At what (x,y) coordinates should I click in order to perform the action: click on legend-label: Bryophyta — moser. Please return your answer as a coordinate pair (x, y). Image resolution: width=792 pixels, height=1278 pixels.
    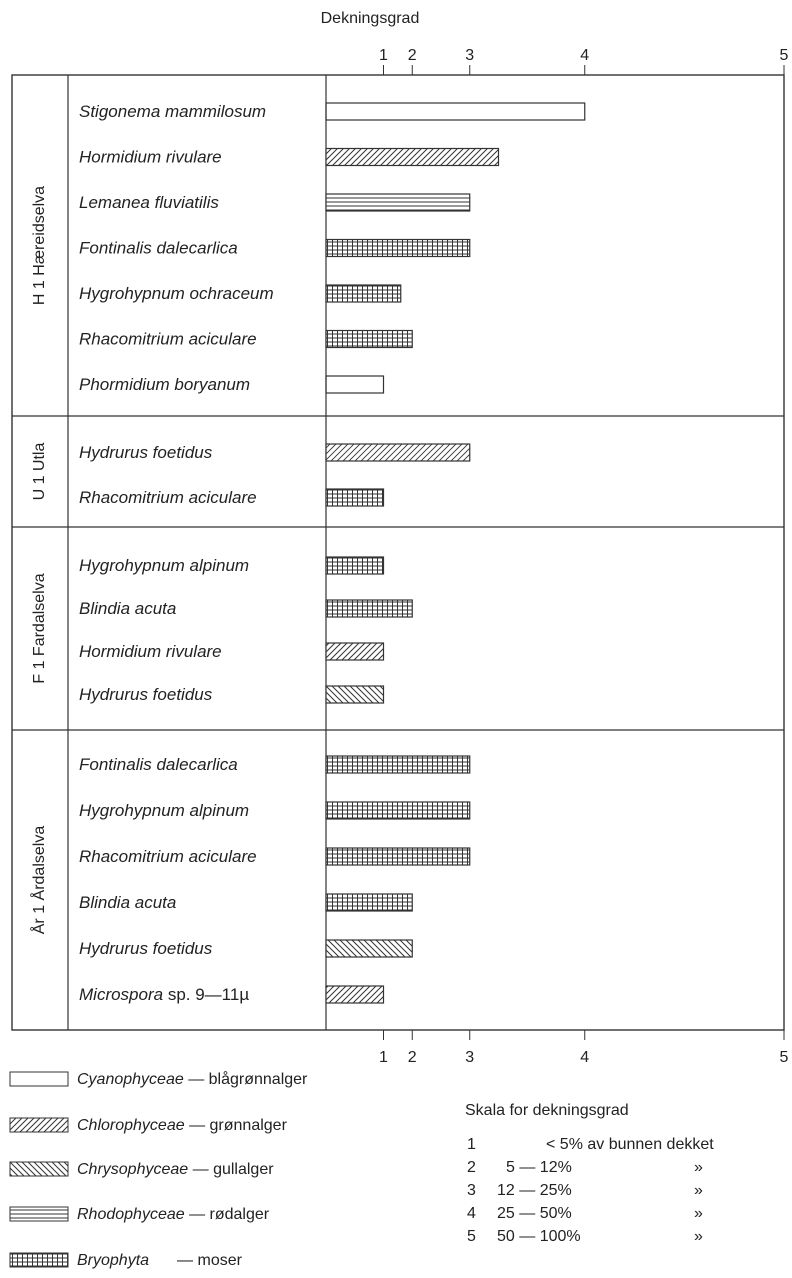
    Looking at the image, I should click on (160, 1260).